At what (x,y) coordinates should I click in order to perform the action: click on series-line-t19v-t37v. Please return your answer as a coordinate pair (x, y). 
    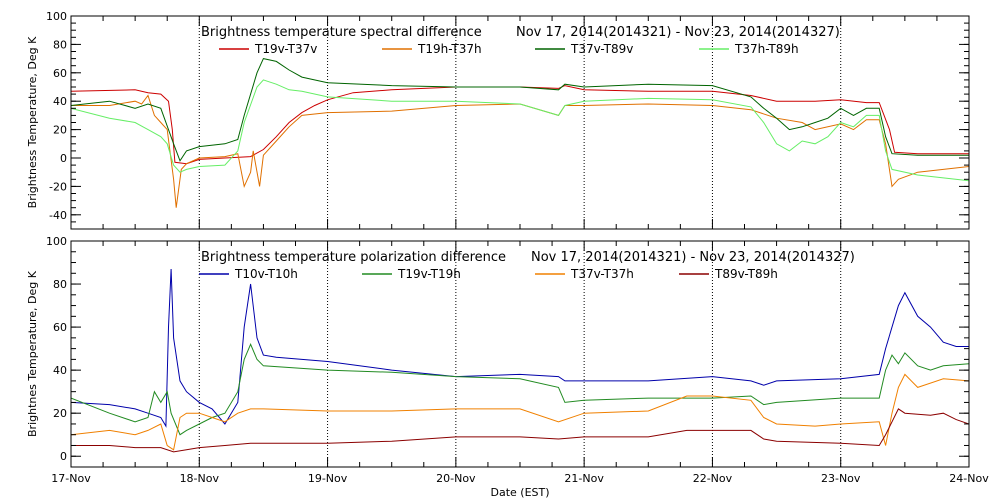
    Looking at the image, I should click on (520, 125).